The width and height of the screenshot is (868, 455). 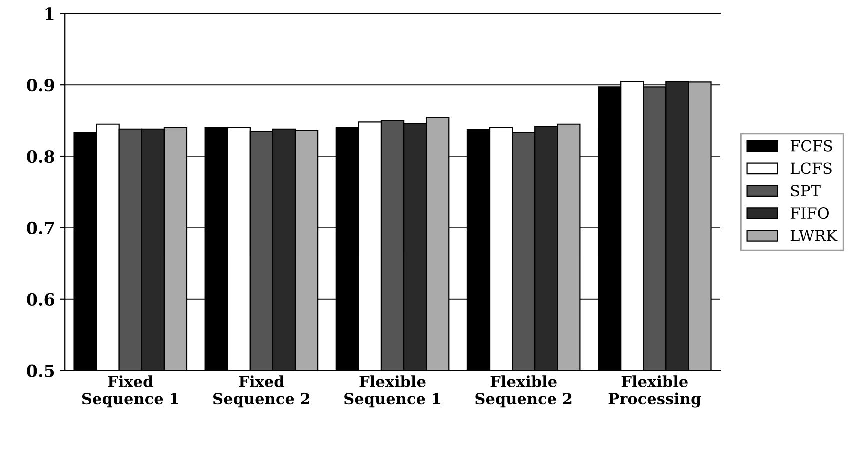 What do you see at coordinates (811, 146) in the screenshot?
I see `legend-label: FCFS` at bounding box center [811, 146].